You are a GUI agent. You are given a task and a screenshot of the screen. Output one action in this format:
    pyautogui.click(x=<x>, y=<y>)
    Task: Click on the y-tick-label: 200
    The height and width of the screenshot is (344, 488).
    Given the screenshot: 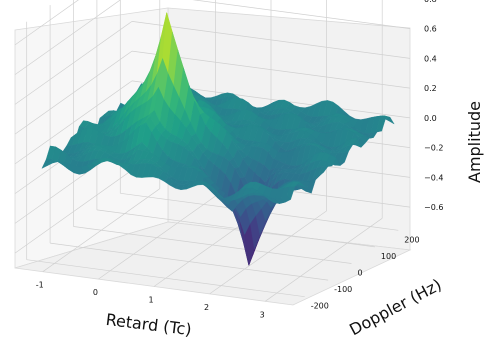 What is the action you would take?
    pyautogui.click(x=411, y=239)
    